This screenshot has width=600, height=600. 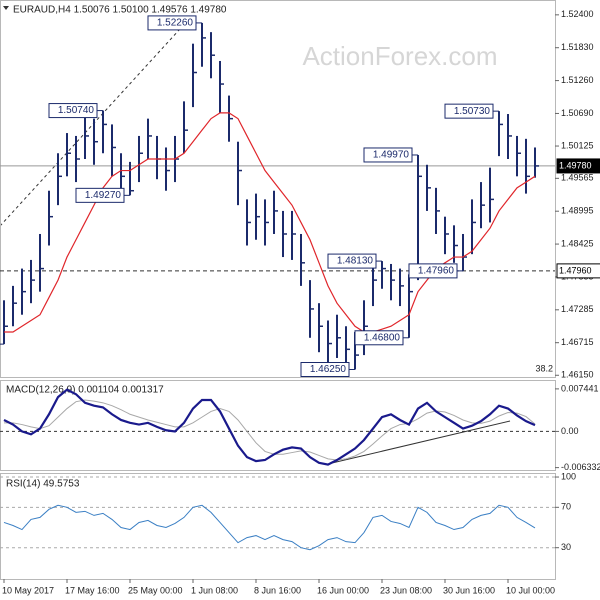 What do you see at coordinates (577, 243) in the screenshot?
I see `y-tick-label: 1.48425` at bounding box center [577, 243].